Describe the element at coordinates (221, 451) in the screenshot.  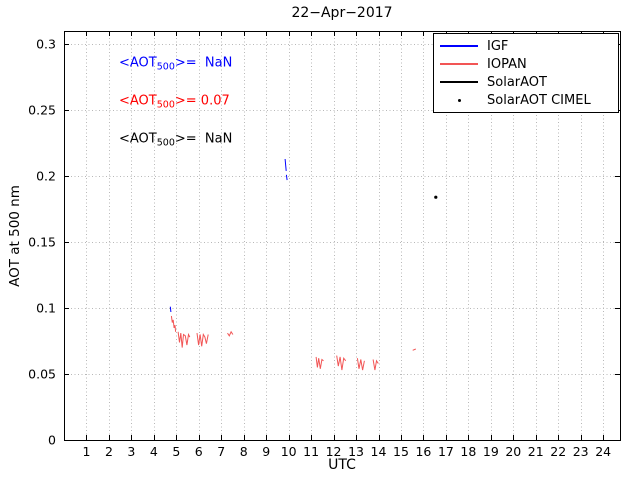
I see `x-tick-label: 7` at that location.